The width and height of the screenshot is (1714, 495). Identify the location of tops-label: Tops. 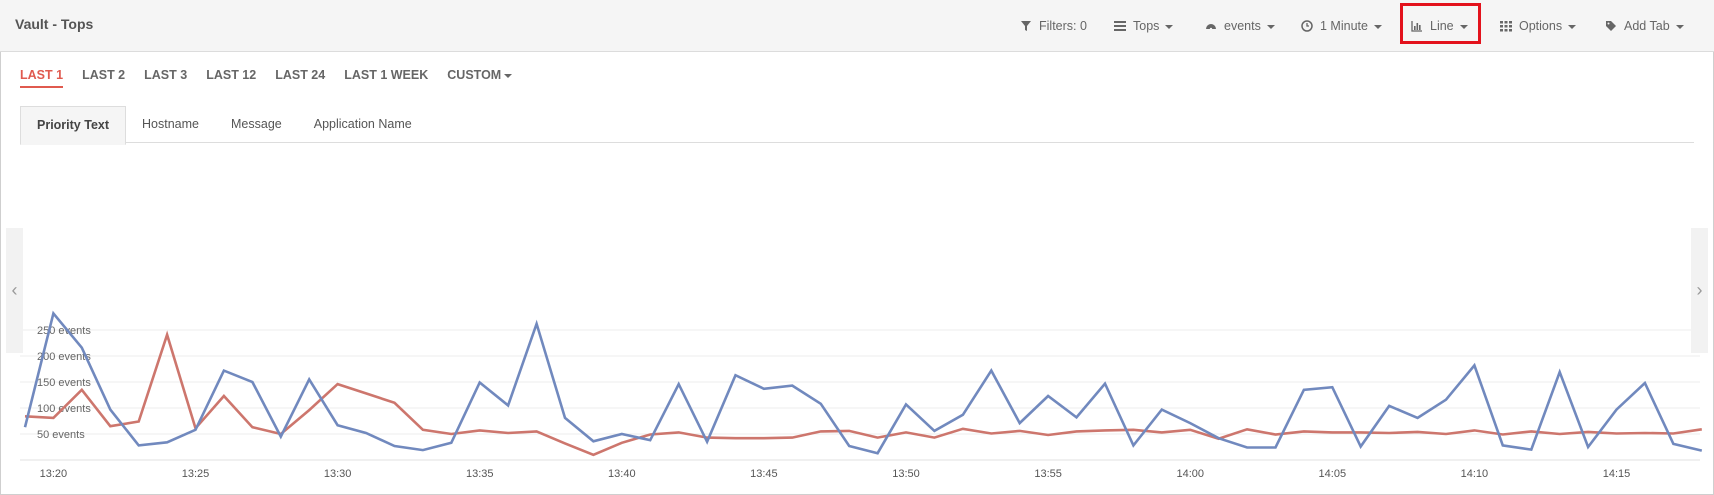
(1146, 25).